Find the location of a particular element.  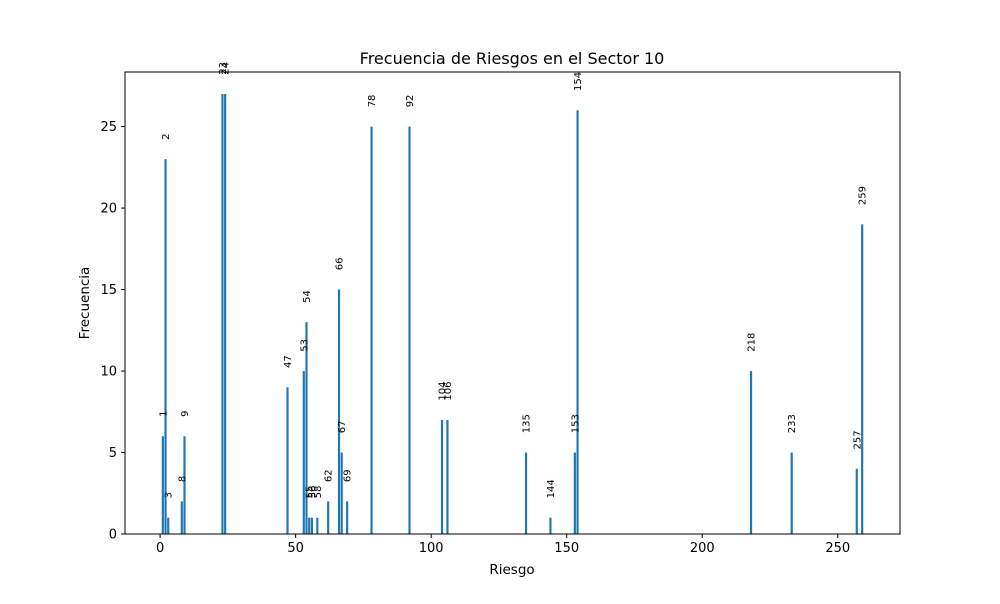

bar-label-riesgo-67: 67 is located at coordinates (342, 426).